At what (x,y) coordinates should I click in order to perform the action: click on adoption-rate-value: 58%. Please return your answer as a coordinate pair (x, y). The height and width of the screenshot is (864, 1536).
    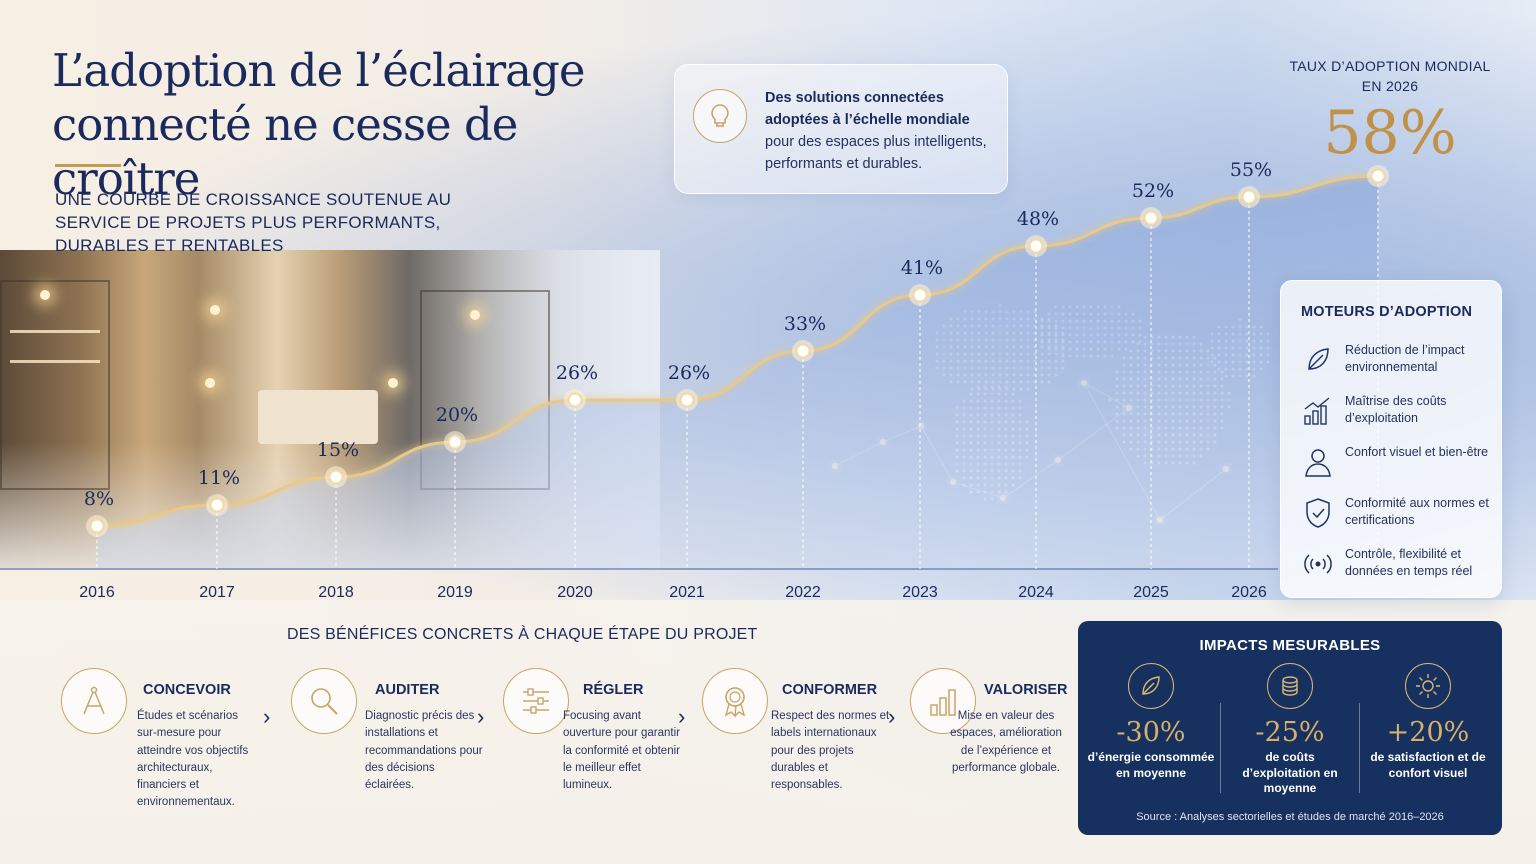
    Looking at the image, I should click on (1390, 133).